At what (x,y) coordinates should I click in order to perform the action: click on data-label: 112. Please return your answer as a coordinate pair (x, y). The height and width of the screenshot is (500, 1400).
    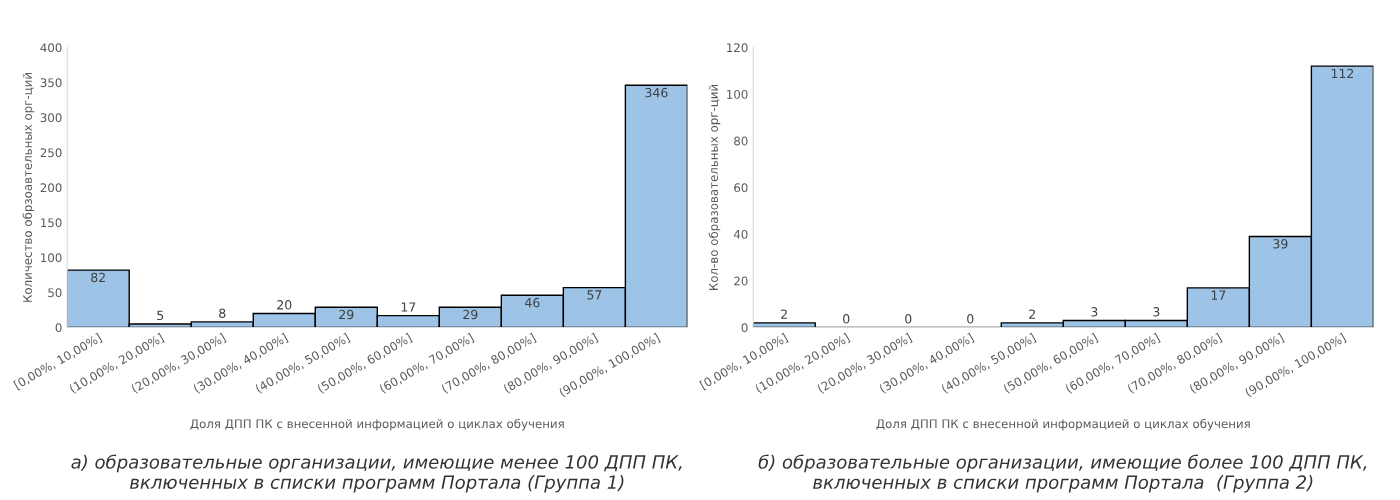
    Looking at the image, I should click on (1342, 73).